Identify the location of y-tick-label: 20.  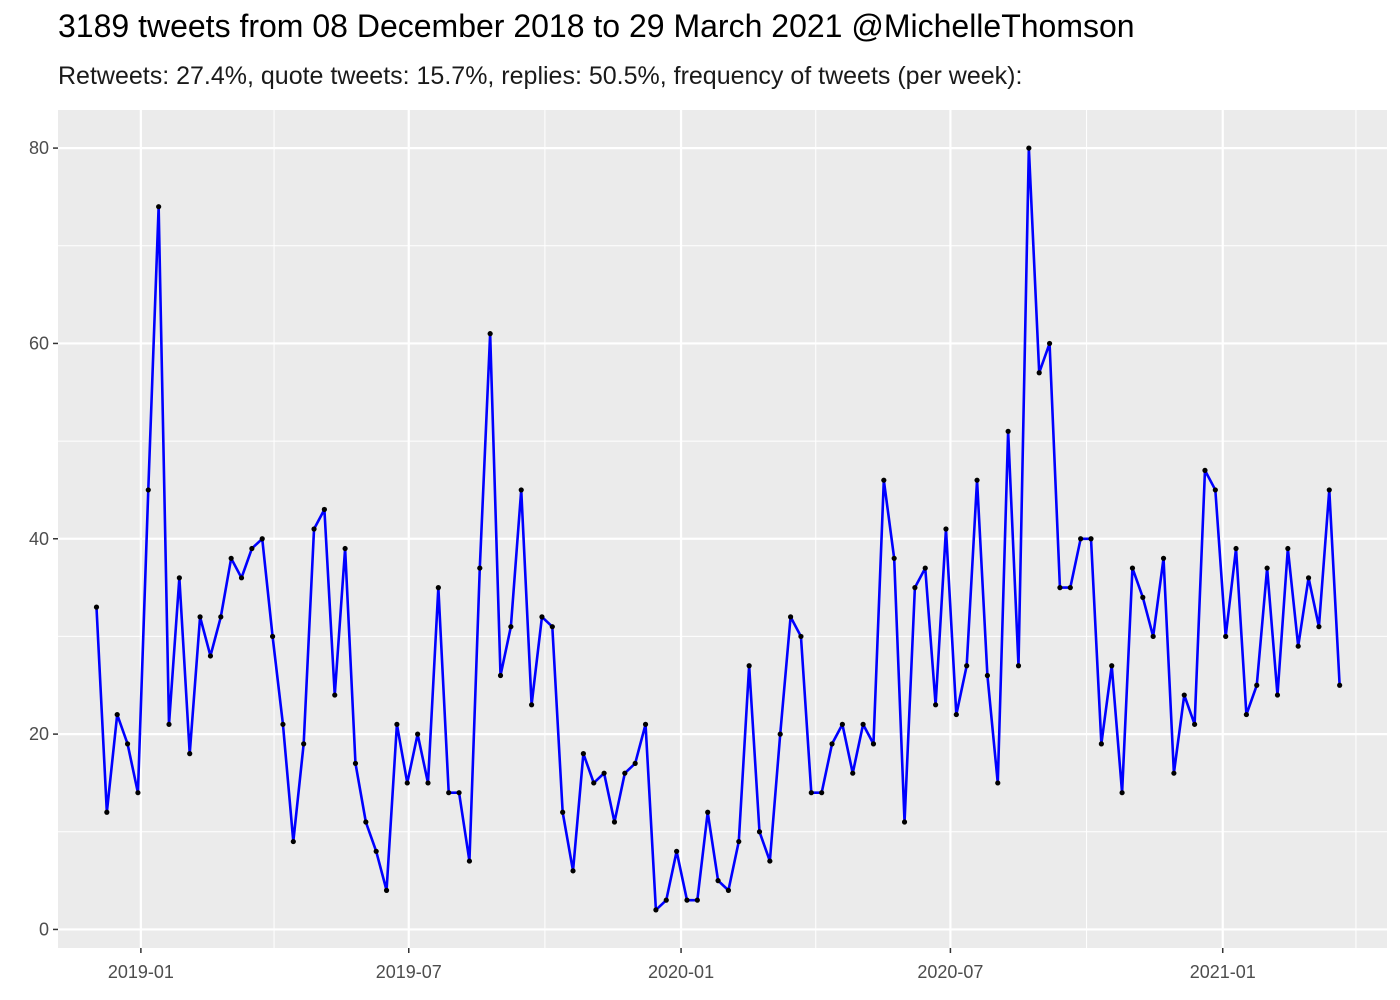
(39, 734).